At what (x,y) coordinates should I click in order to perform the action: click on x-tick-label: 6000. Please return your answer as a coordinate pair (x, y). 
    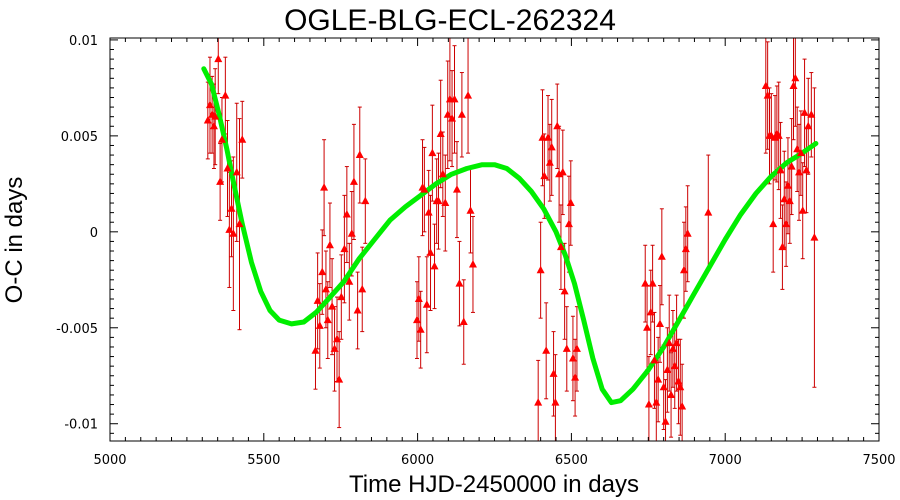
    Looking at the image, I should click on (417, 460).